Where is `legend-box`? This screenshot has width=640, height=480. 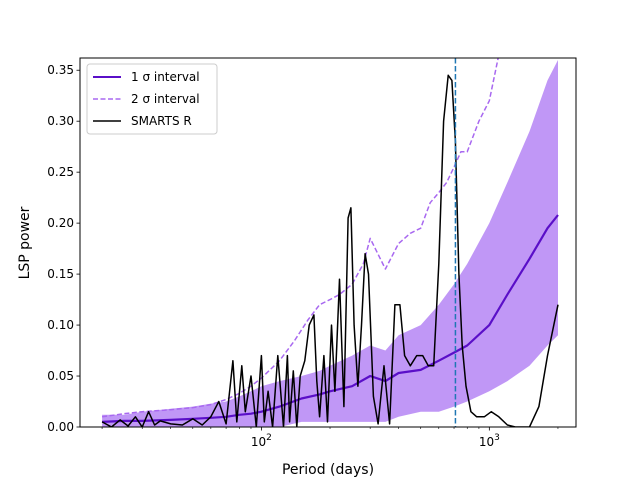
legend-box is located at coordinates (152, 99).